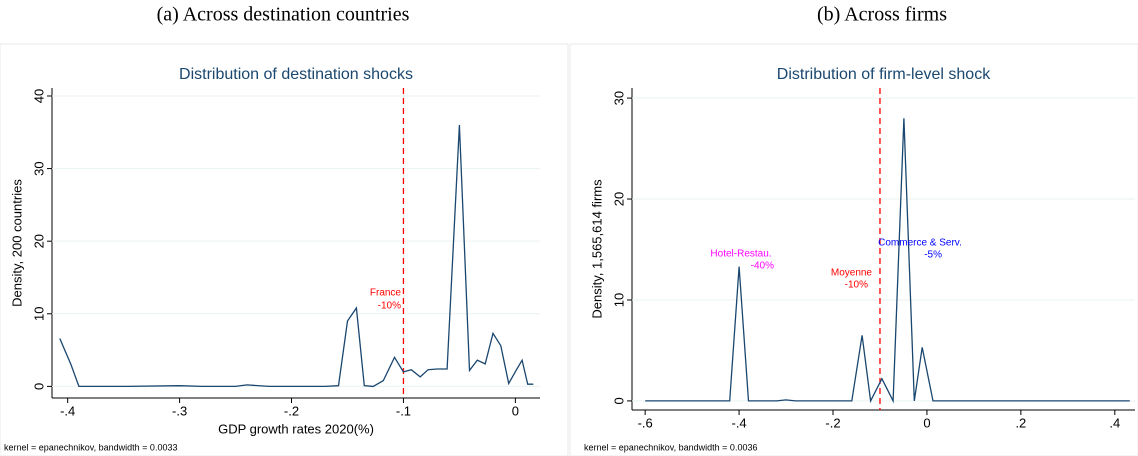 The height and width of the screenshot is (456, 1138). What do you see at coordinates (179, 410) in the screenshot?
I see `x-tick-label: -.3` at bounding box center [179, 410].